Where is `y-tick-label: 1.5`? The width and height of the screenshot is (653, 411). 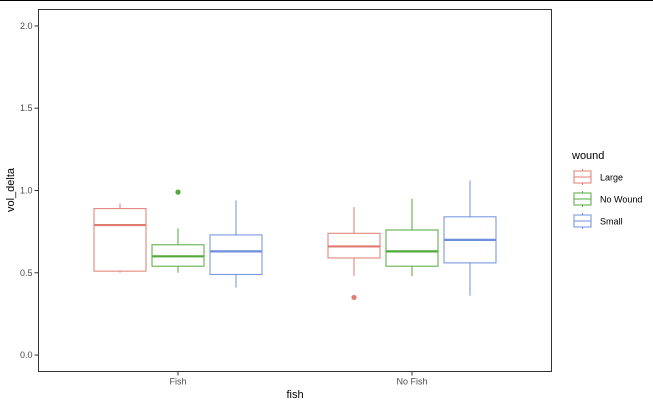
y-tick-label: 1.5 is located at coordinates (26, 108).